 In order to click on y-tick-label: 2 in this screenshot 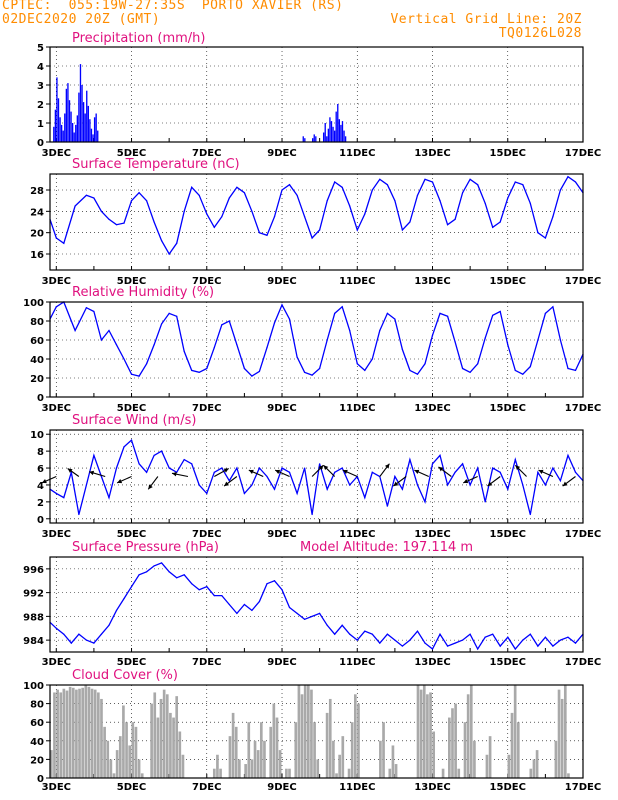, I will do `click(40, 105)`.